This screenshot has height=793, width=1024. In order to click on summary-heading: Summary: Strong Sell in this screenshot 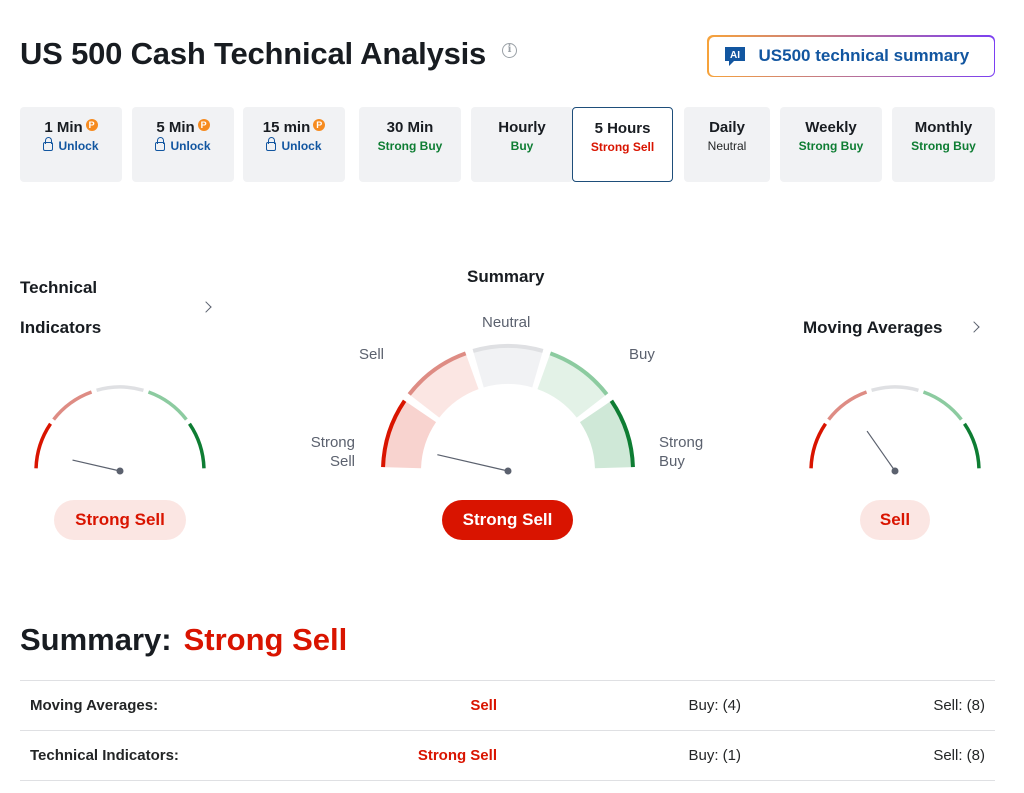, I will do `click(183, 640)`.